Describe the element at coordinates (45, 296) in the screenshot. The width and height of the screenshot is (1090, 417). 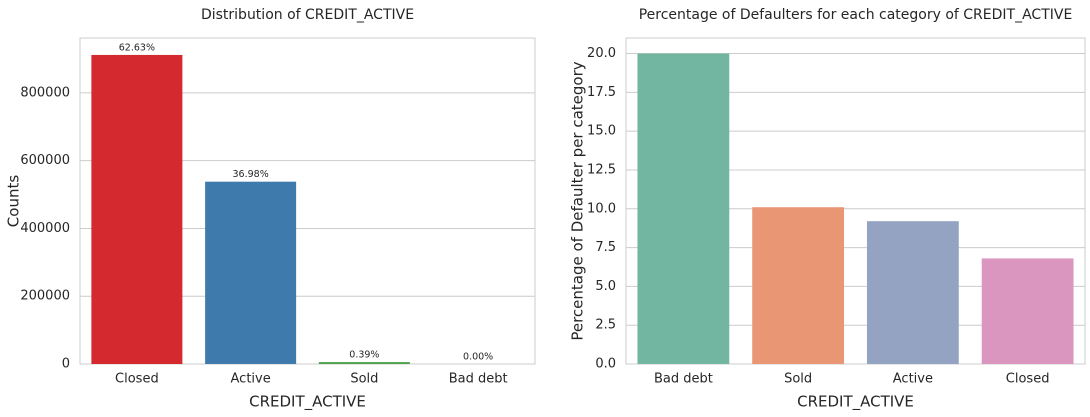
I see `y-tick-label: 200000` at that location.